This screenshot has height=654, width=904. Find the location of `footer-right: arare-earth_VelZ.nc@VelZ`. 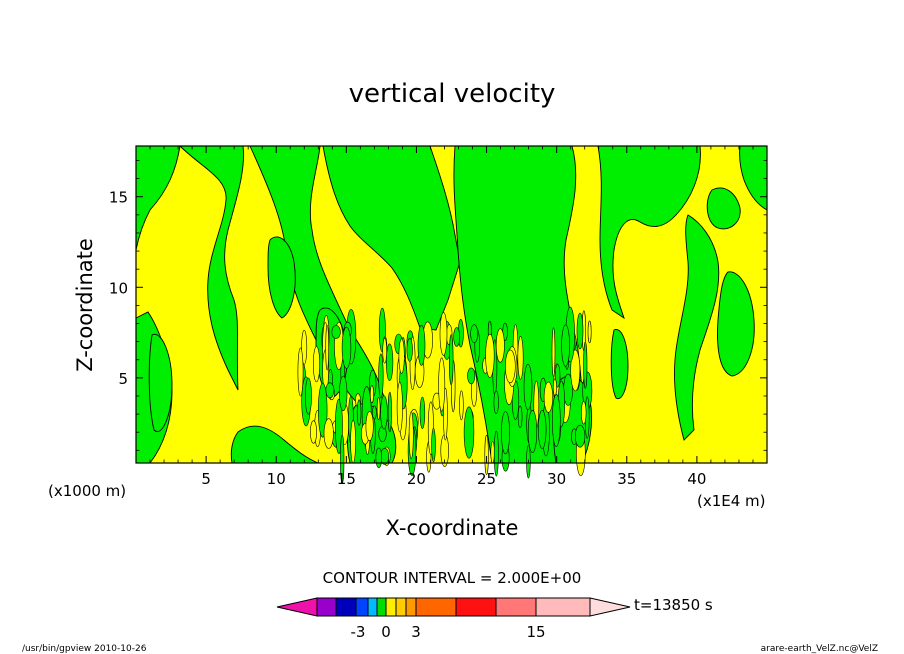

footer-right: arare-earth_VelZ.nc@VelZ is located at coordinates (819, 649).